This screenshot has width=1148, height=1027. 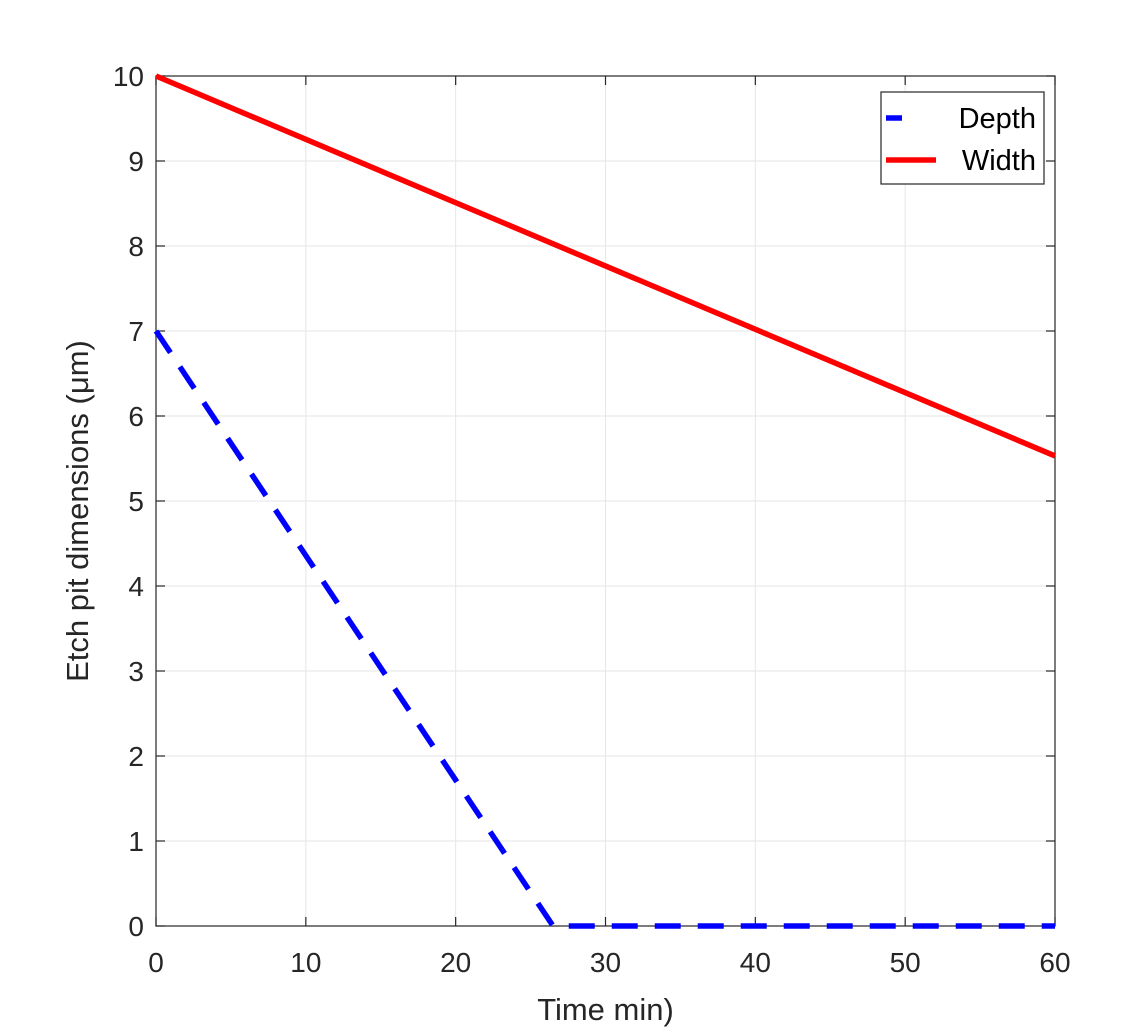 What do you see at coordinates (1054, 962) in the screenshot?
I see `x-tick-label: 60` at bounding box center [1054, 962].